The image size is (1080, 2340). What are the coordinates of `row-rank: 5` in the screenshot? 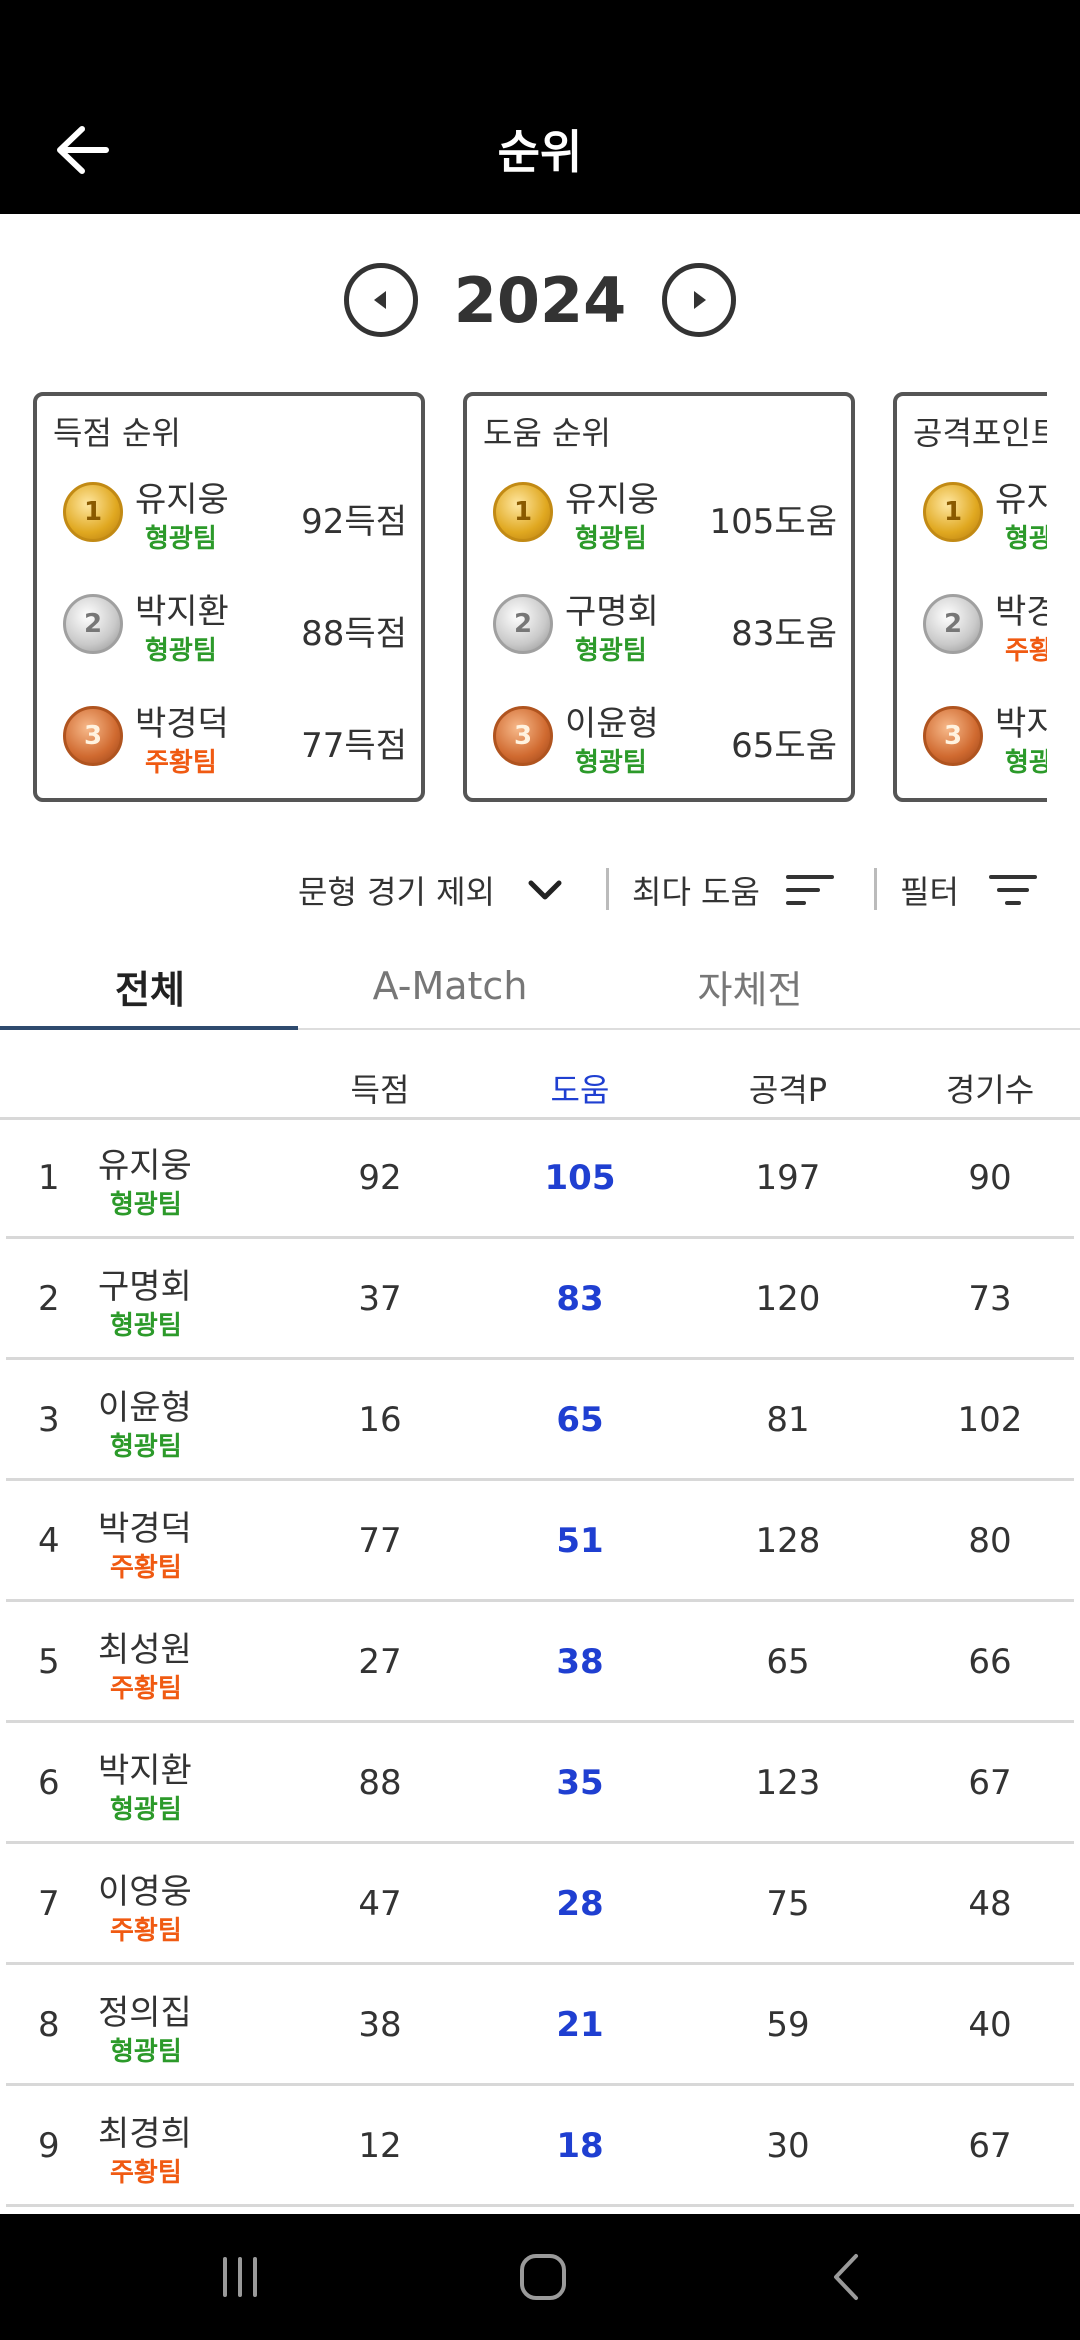 It's located at (49, 1662).